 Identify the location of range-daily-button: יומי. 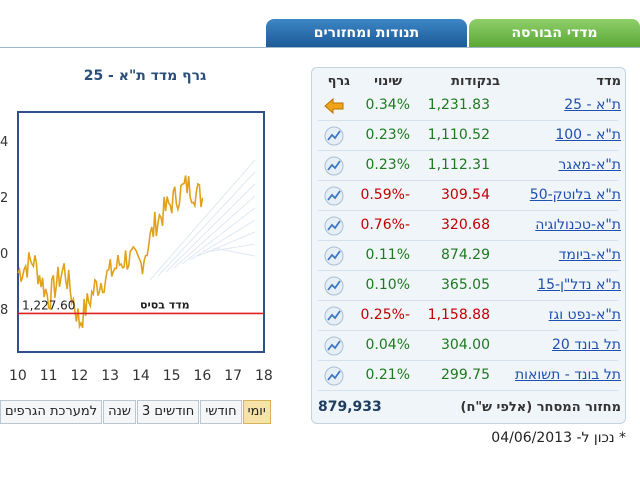
(256, 412).